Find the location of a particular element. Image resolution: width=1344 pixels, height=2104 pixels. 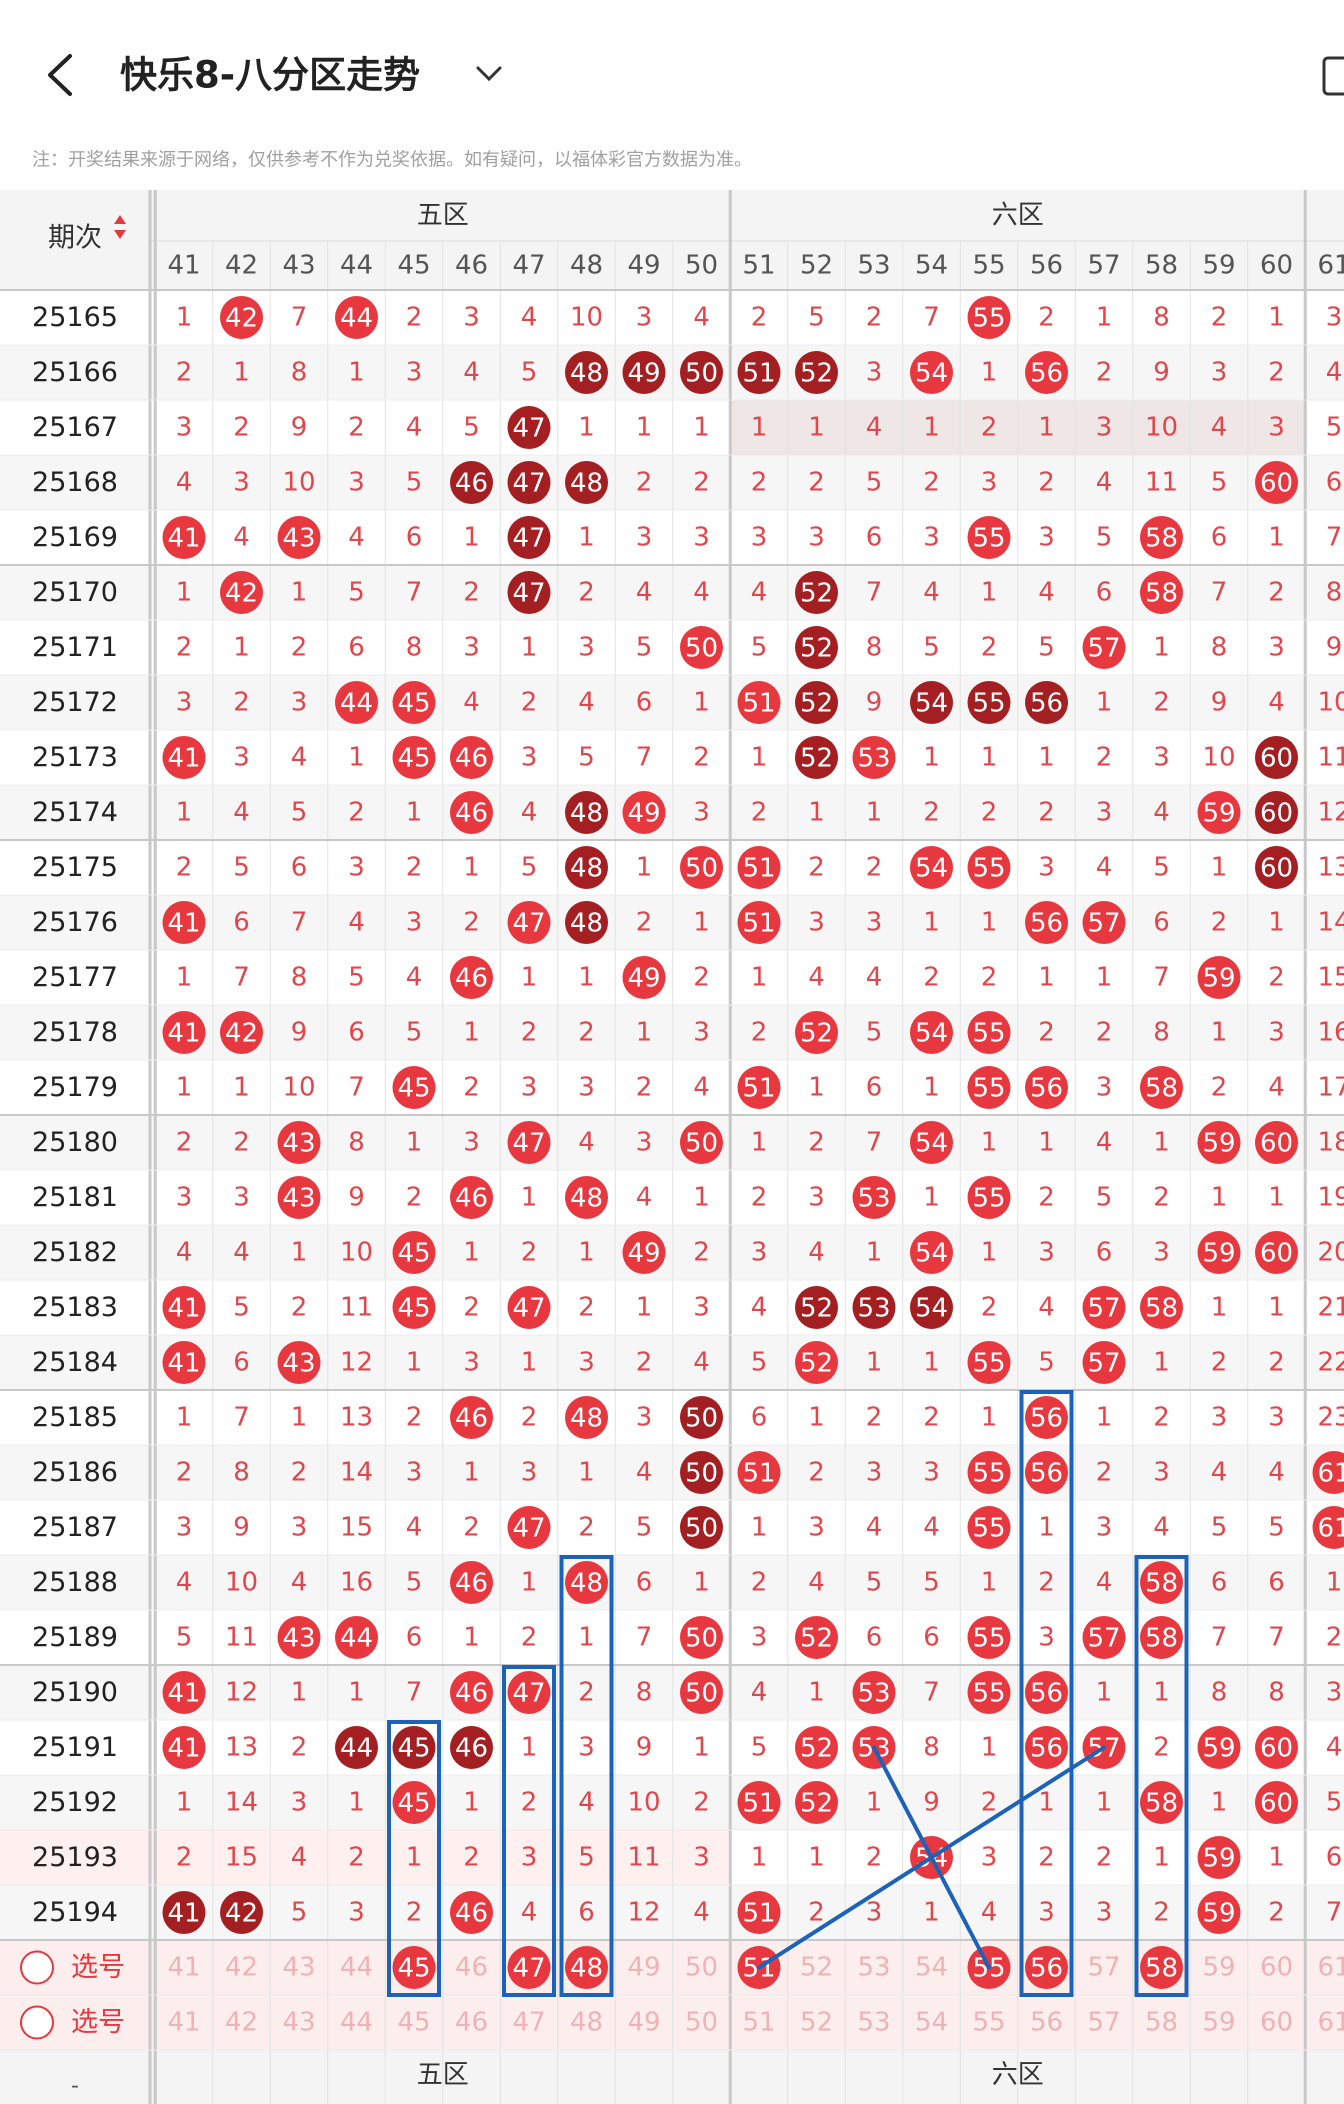

ball-number: 53 is located at coordinates (873, 1694).